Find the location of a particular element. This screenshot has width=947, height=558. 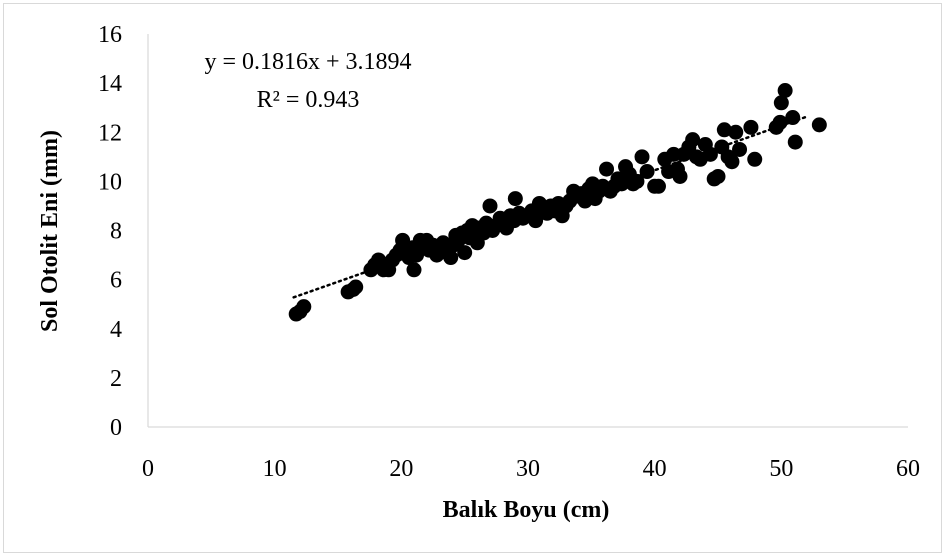

trendline-r2: R² = 0.943 is located at coordinates (308, 100).